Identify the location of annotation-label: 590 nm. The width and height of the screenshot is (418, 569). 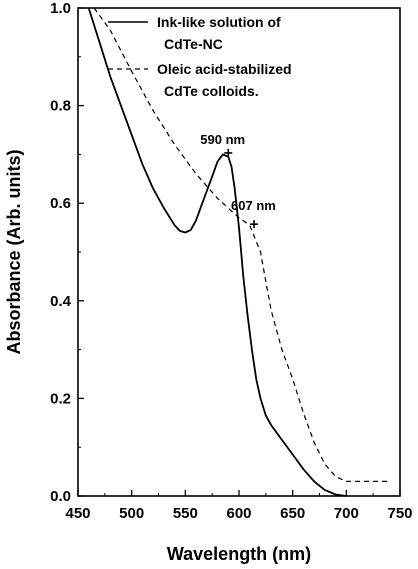
(222, 139).